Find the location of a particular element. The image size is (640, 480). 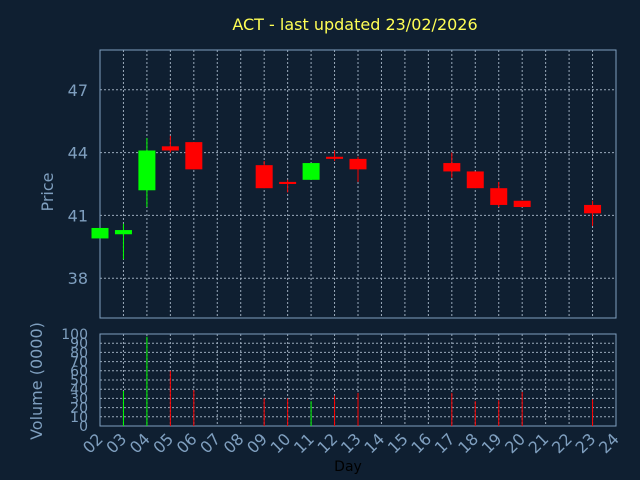

volume-axis-label: Volume (0000) is located at coordinates (36, 381).